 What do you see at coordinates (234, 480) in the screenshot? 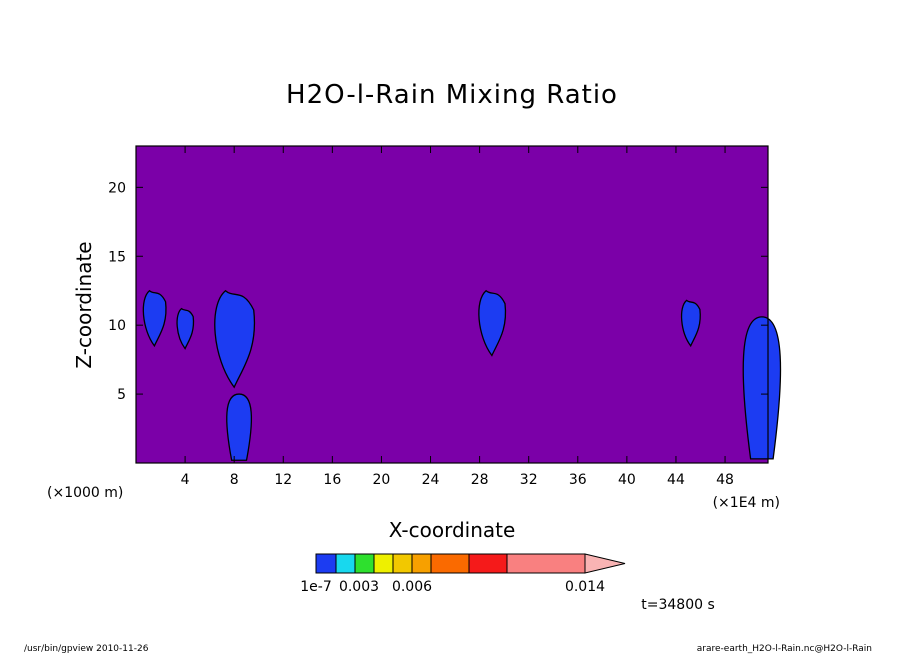
I see `x-tick-label: 8` at bounding box center [234, 480].